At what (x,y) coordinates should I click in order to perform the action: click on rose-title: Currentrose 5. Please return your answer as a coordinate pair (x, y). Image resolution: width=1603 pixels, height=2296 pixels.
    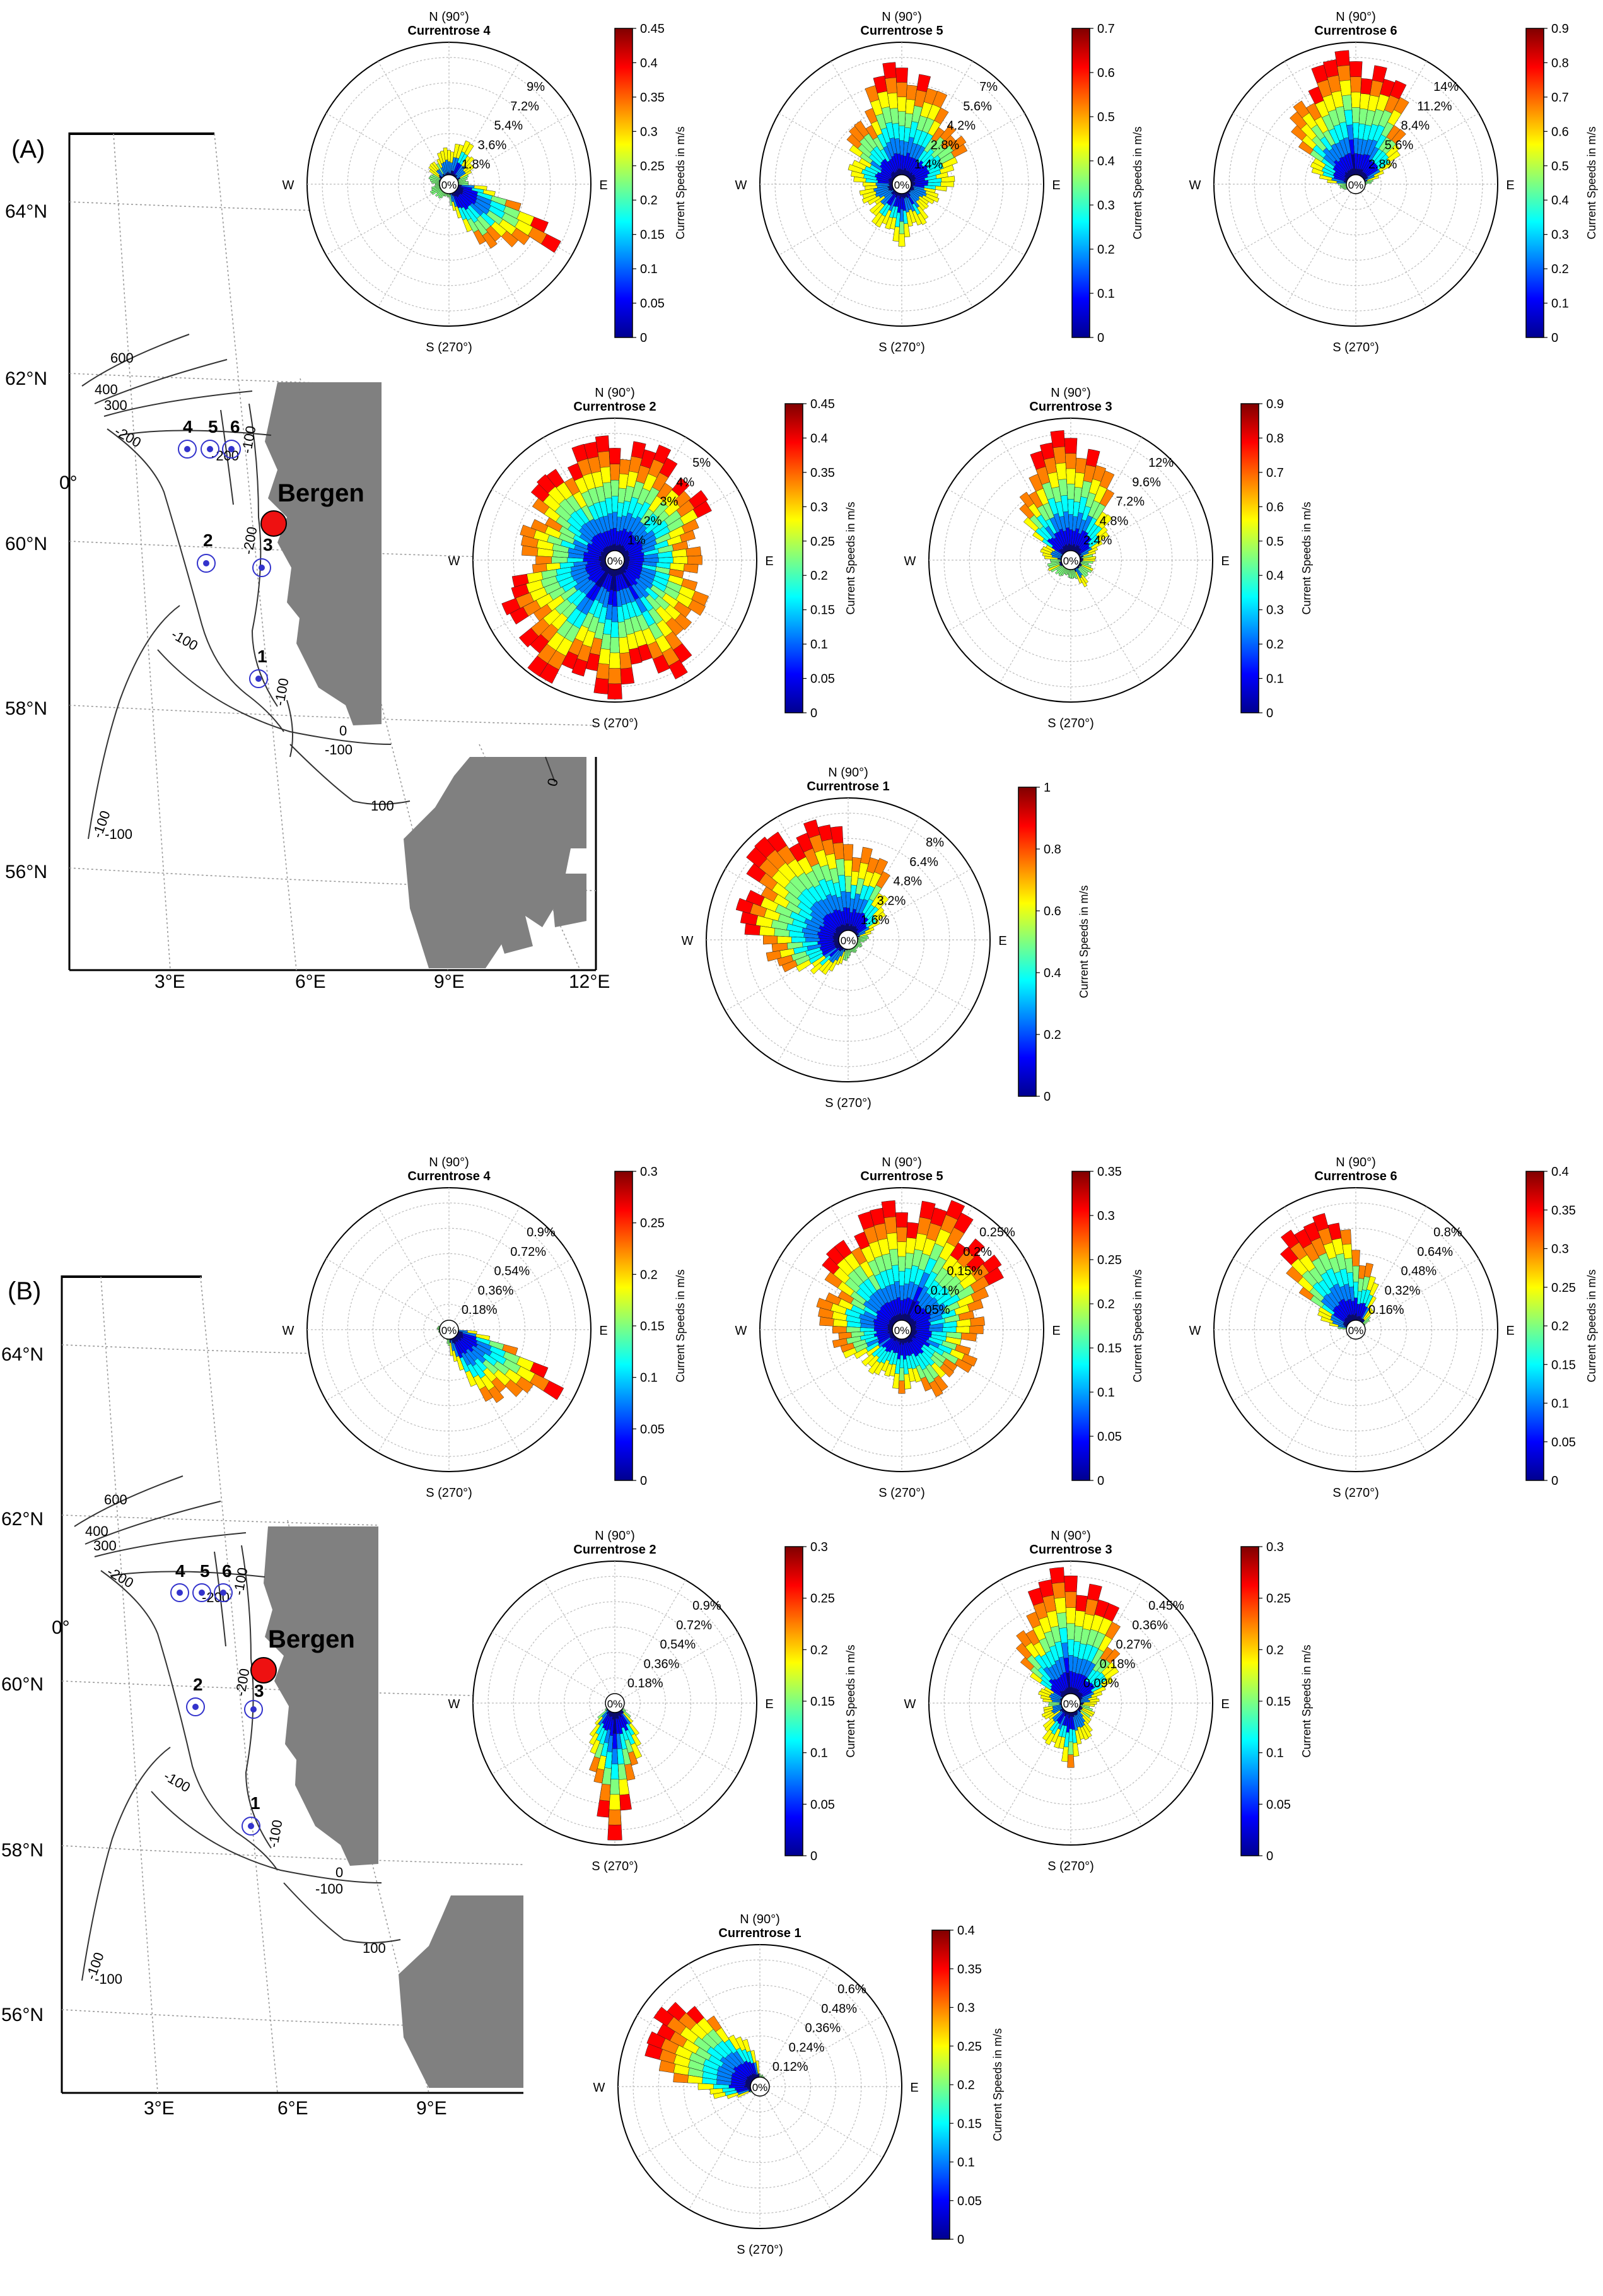
    Looking at the image, I should click on (901, 1176).